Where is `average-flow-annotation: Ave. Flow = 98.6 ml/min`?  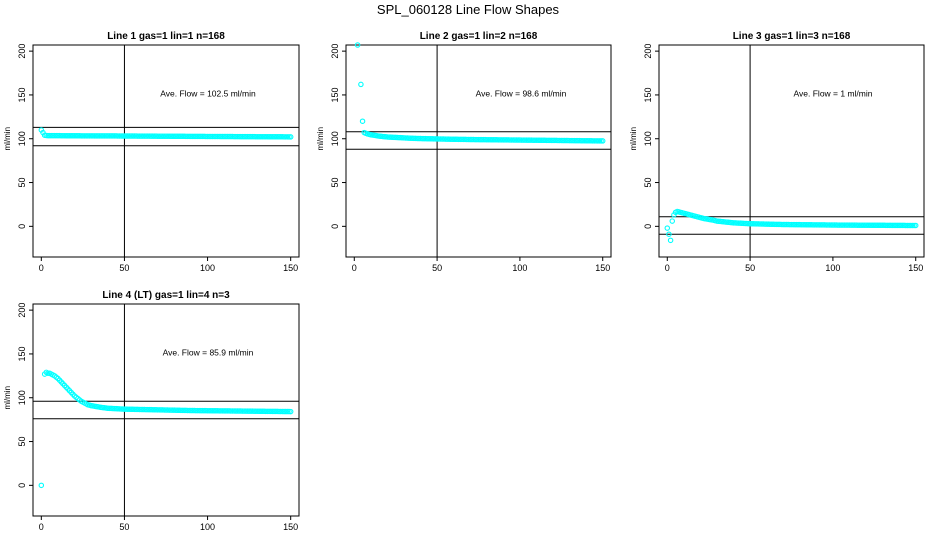 average-flow-annotation: Ave. Flow = 98.6 ml/min is located at coordinates (521, 94).